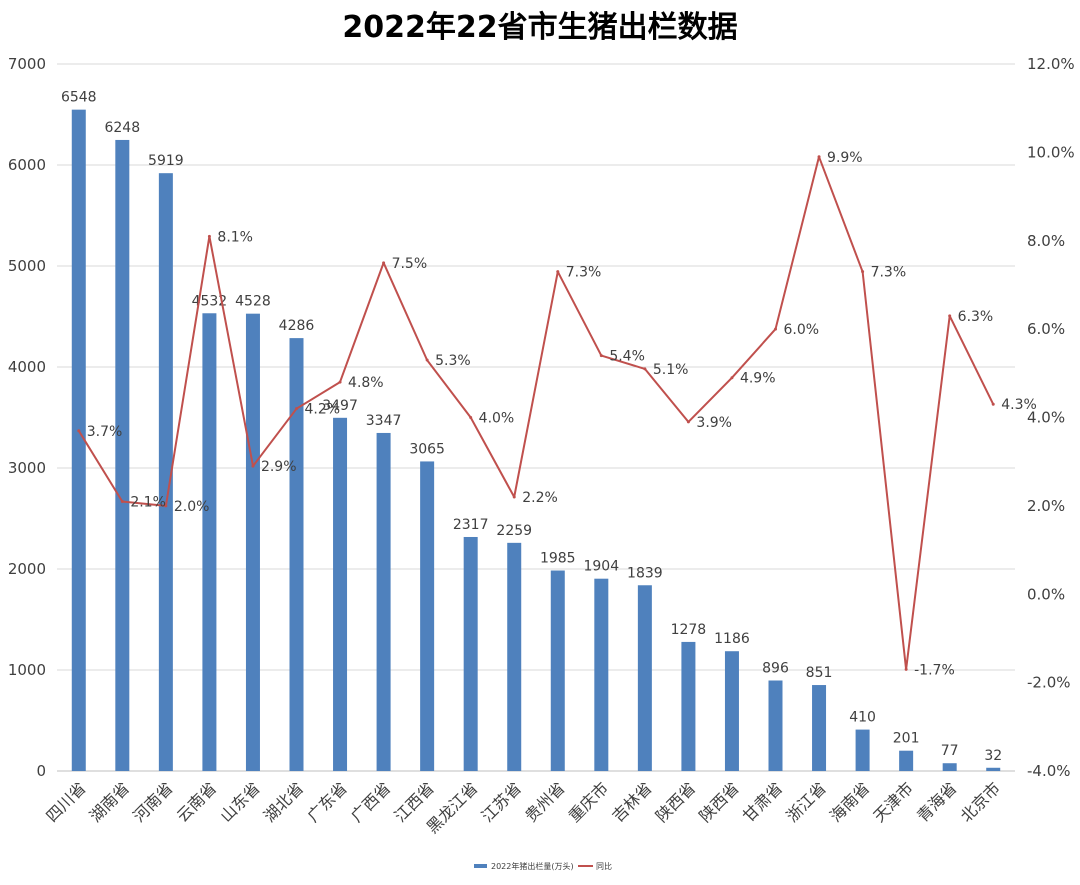 This screenshot has width=1080, height=885. Describe the element at coordinates (514, 531) in the screenshot. I see `bar-data-label: 2259` at that location.